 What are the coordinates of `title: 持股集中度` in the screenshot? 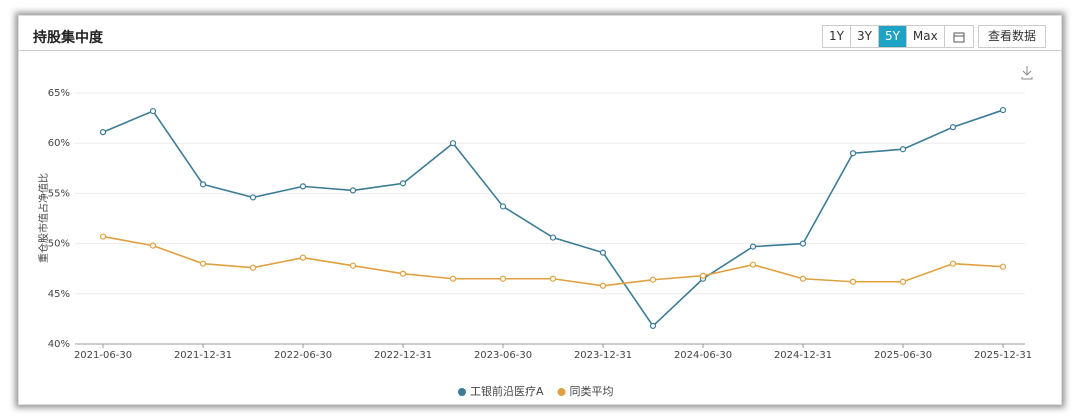 It's located at (68, 38).